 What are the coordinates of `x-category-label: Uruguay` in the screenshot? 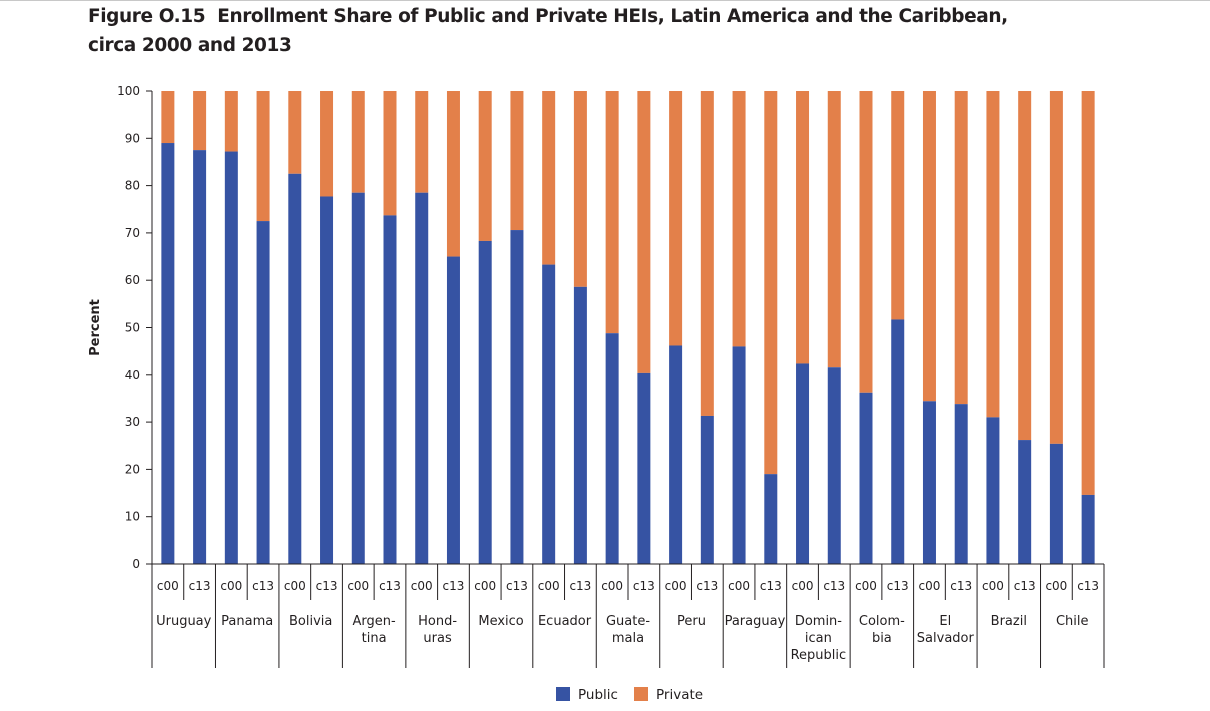 It's located at (184, 621).